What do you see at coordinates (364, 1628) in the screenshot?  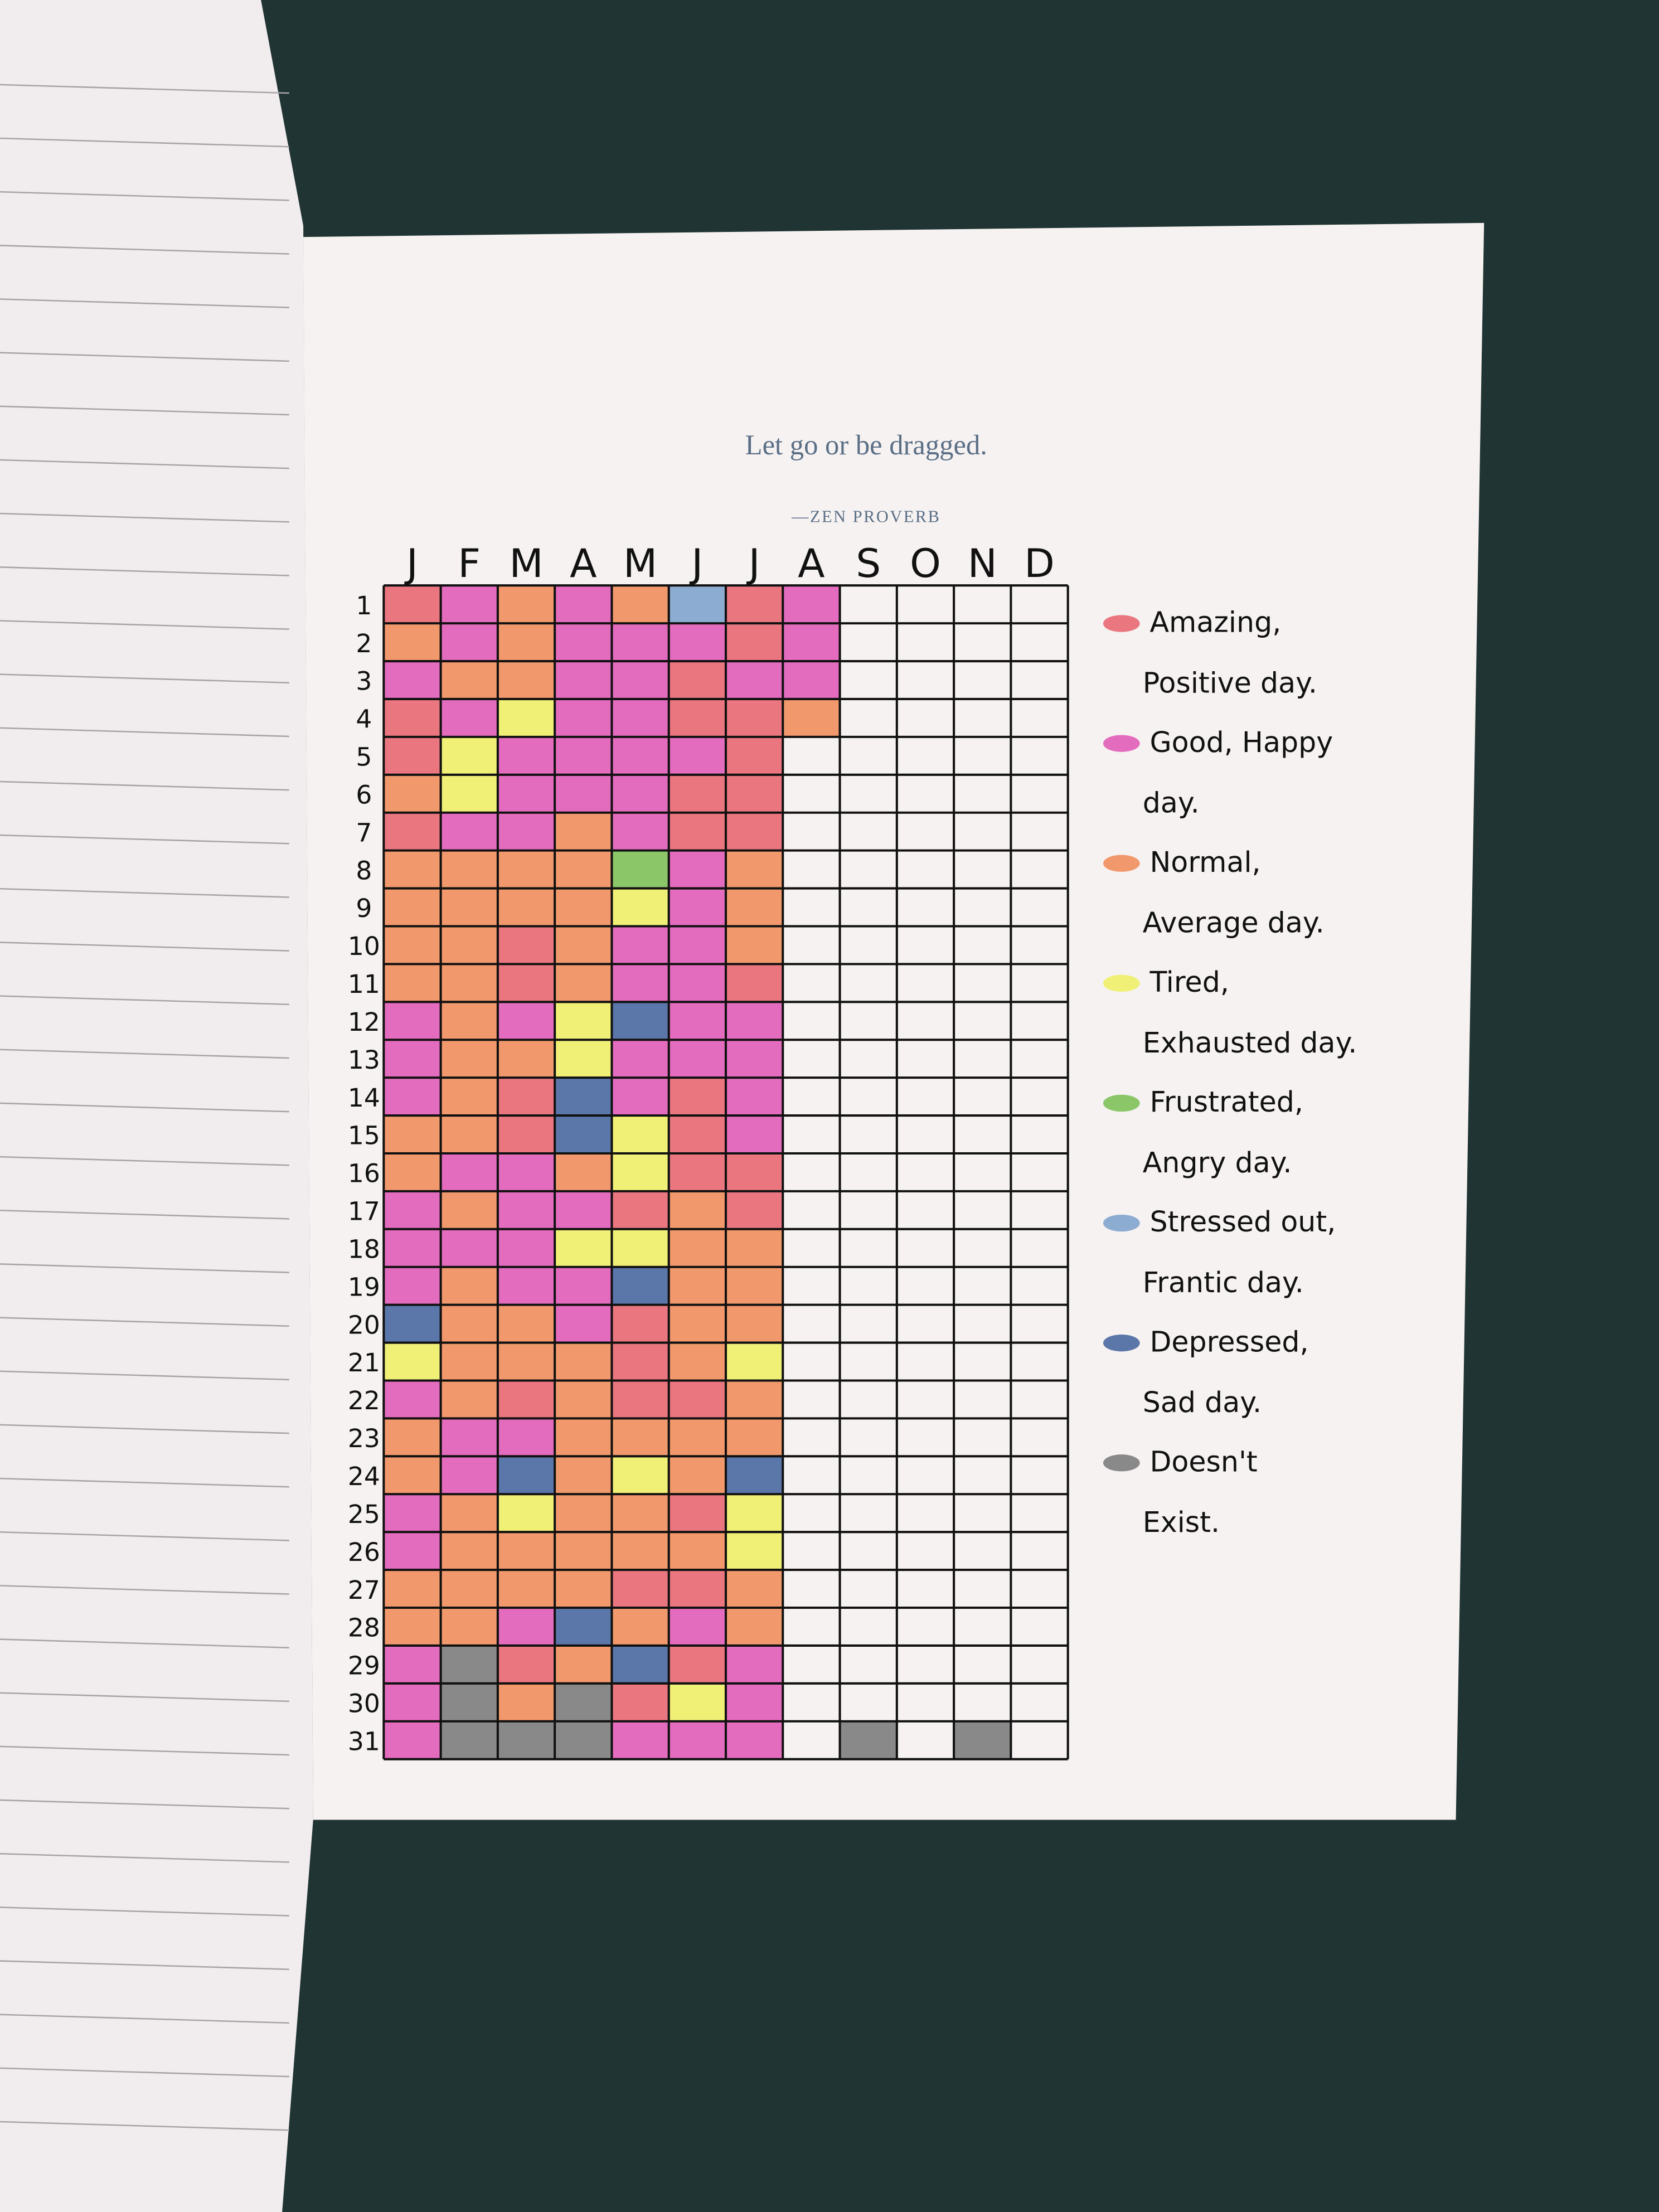 I see `day-label: 28` at bounding box center [364, 1628].